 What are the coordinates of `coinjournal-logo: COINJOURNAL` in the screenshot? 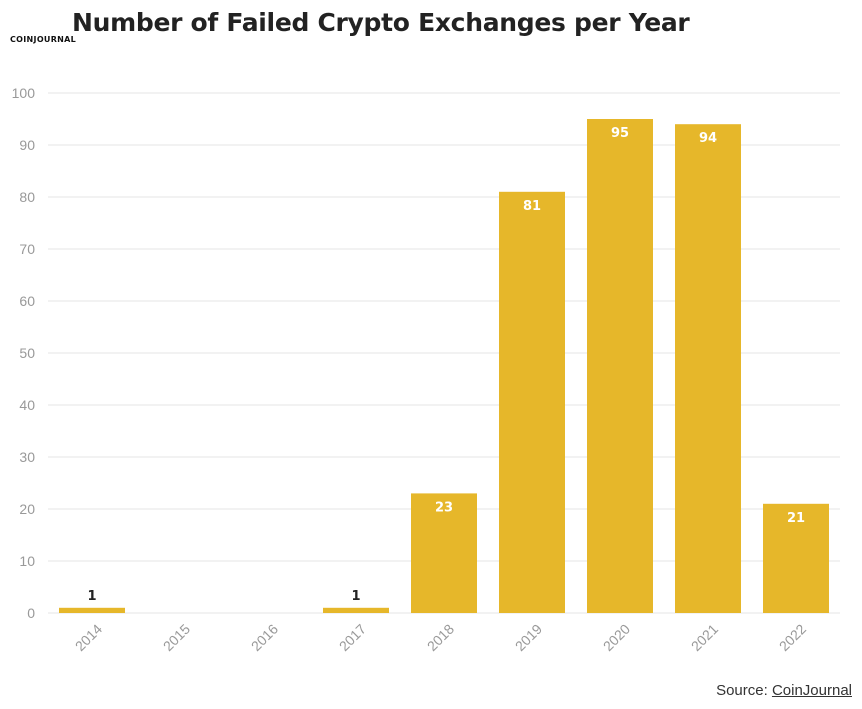 It's located at (43, 39).